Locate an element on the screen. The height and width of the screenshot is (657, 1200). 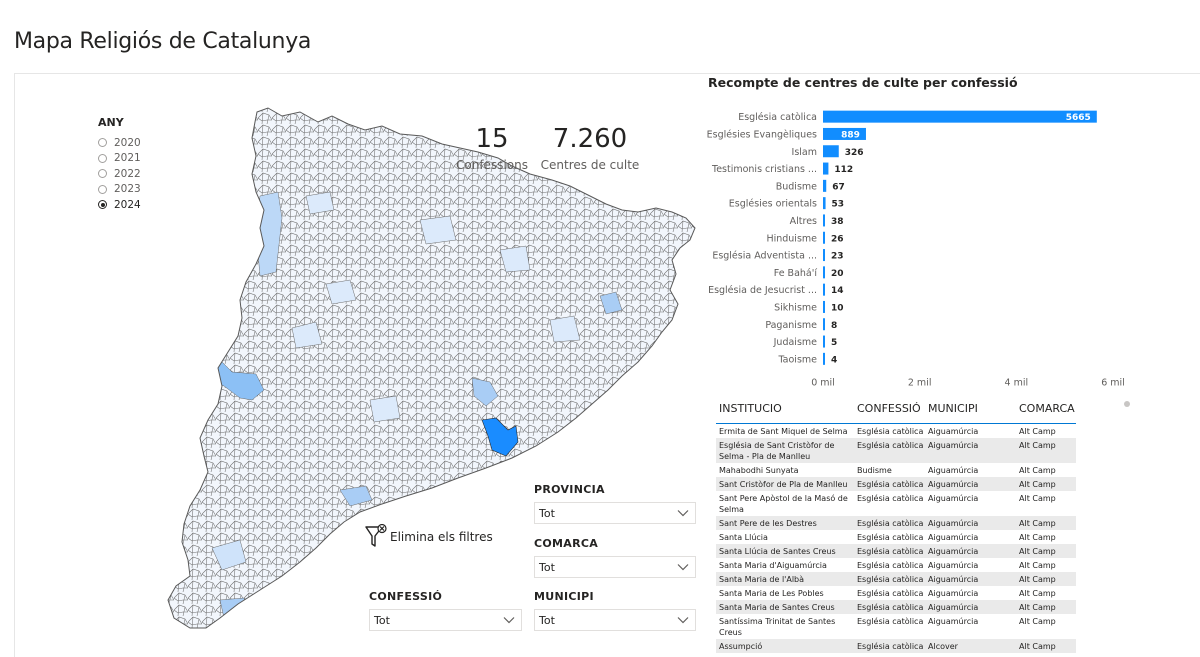
year-option-label: 2021 is located at coordinates (127, 158).